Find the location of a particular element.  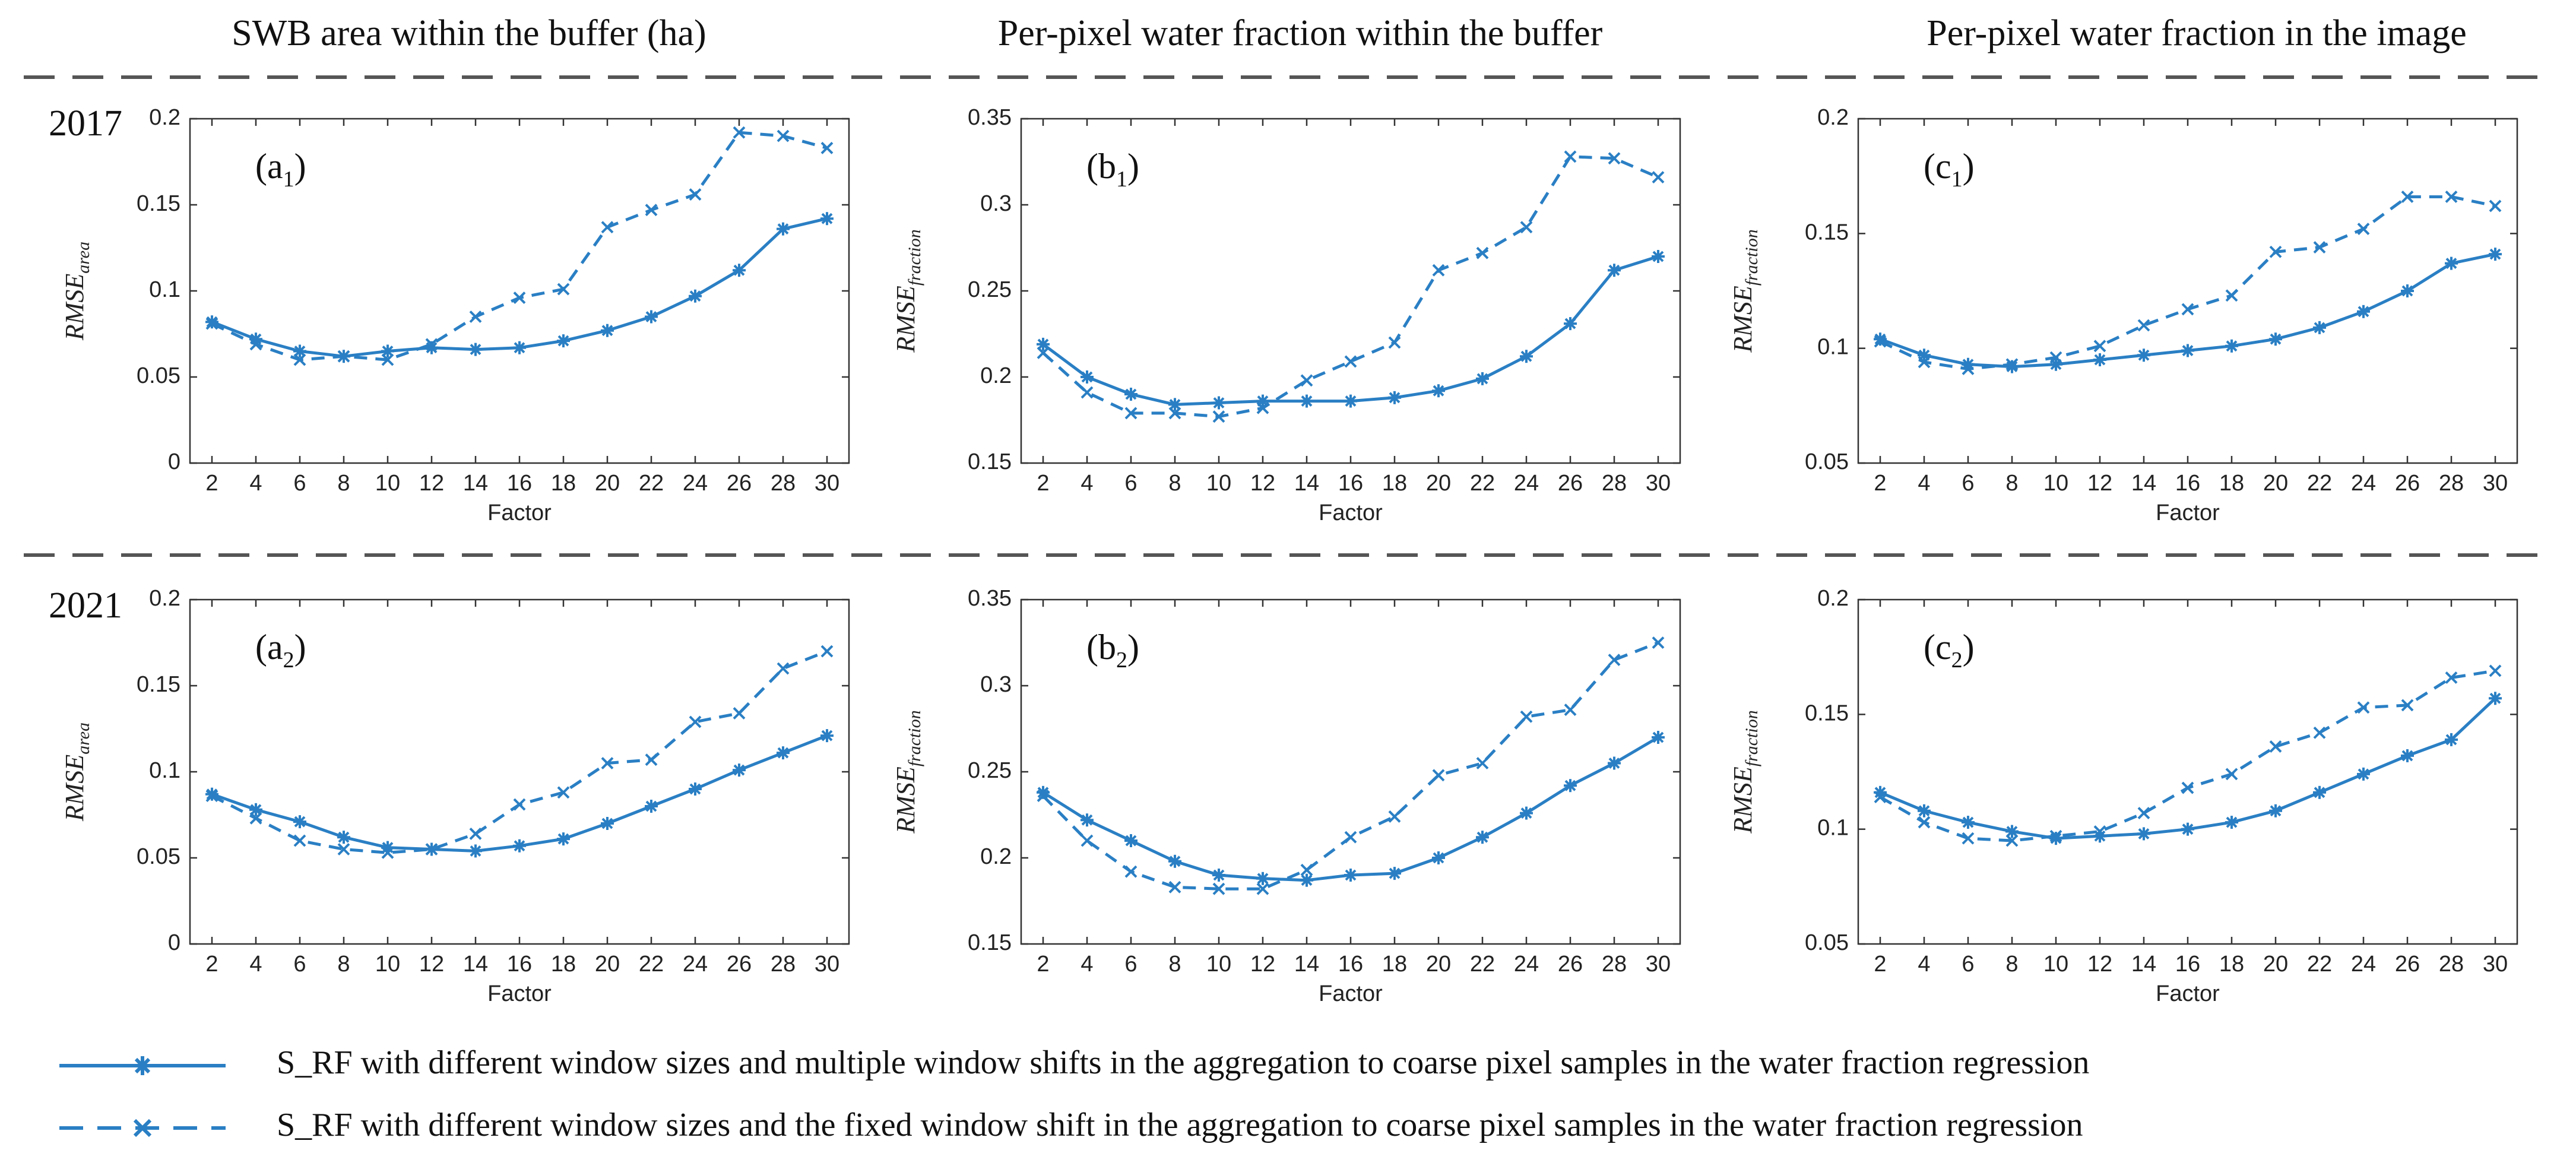

legend-marker-asterisk is located at coordinates (143, 1066).